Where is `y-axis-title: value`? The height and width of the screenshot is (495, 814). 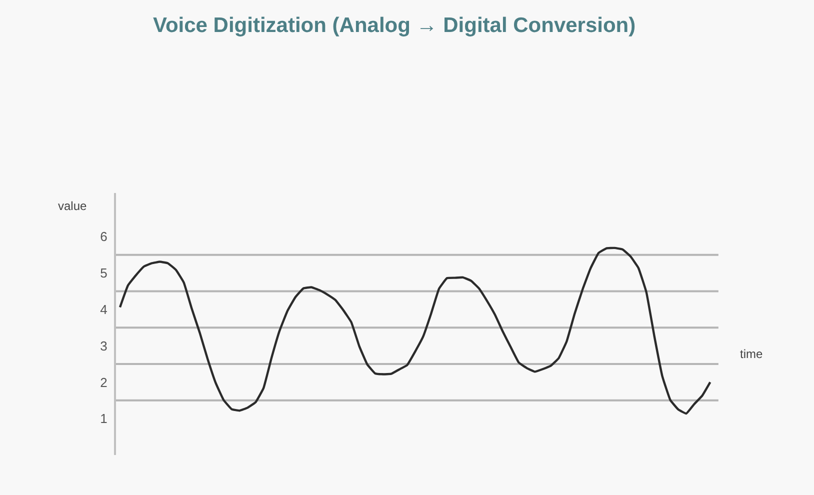
y-axis-title: value is located at coordinates (73, 206).